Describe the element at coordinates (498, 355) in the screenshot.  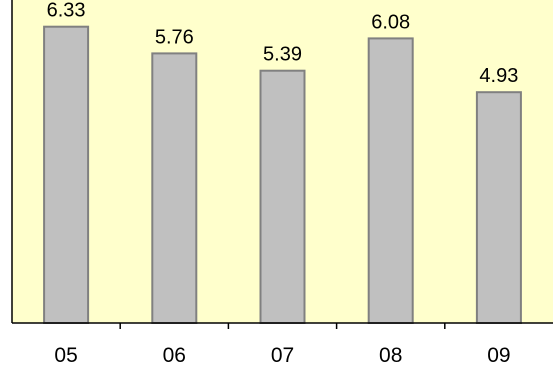
I see `x-tick-label-09: 09` at that location.